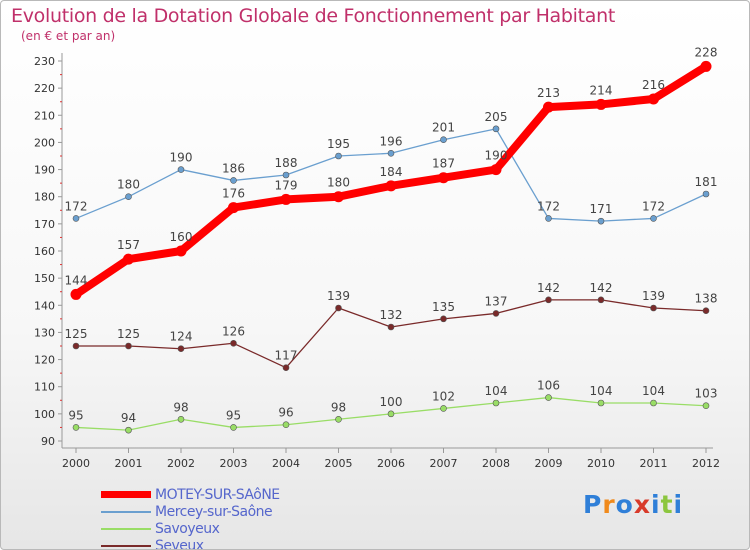 This screenshot has height=550, width=750. Describe the element at coordinates (654, 463) in the screenshot. I see `x-tick-label: 2011` at that location.